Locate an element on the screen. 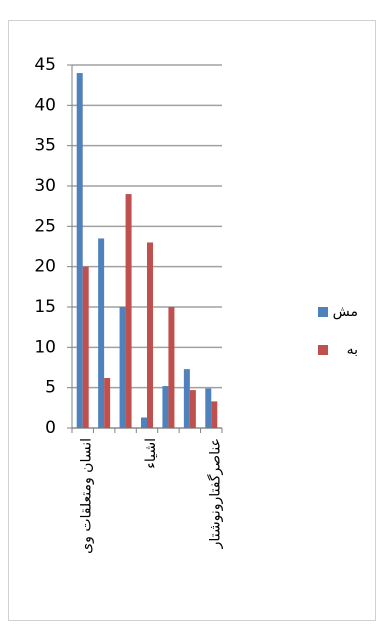 This screenshot has width=384, height=633. legend-label: مش is located at coordinates (345, 312).